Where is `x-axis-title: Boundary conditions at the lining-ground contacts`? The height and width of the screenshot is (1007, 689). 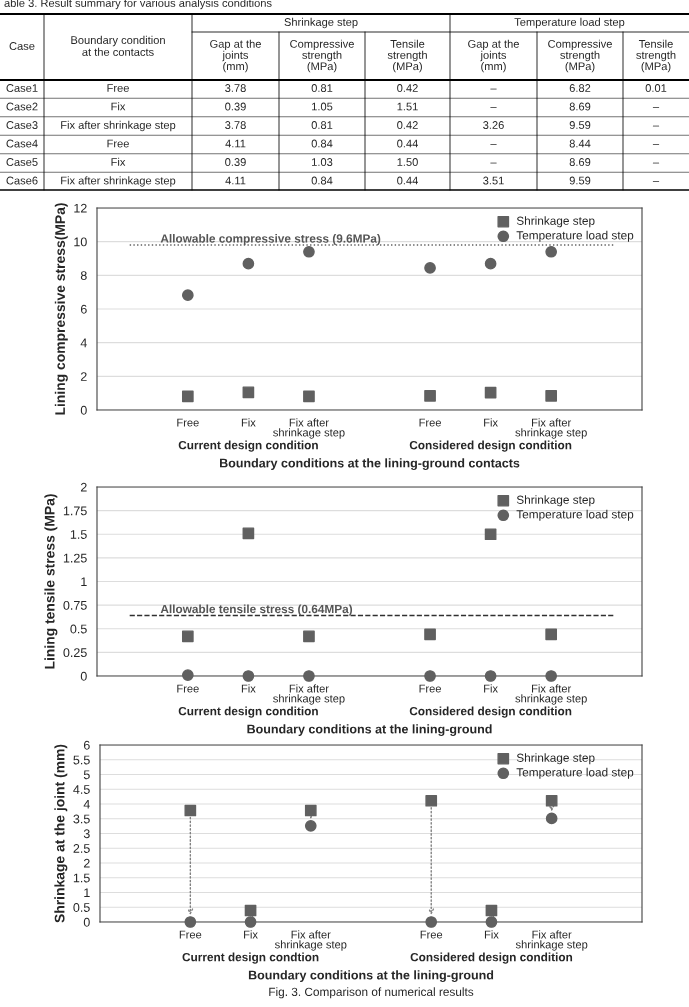 x-axis-title: Boundary conditions at the lining-ground contacts is located at coordinates (370, 464).